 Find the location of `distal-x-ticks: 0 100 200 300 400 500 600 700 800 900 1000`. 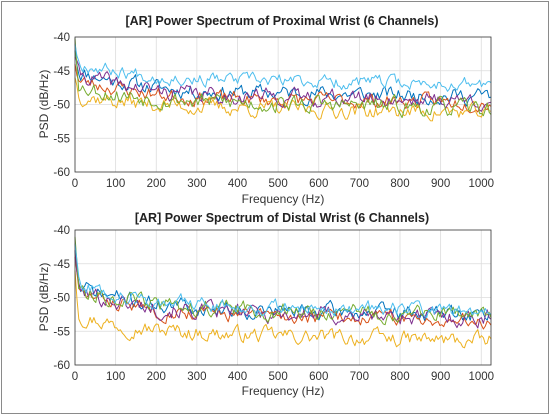

distal-x-ticks: 0 100 200 300 400 500 600 700 800 900 1000 is located at coordinates (283, 377).